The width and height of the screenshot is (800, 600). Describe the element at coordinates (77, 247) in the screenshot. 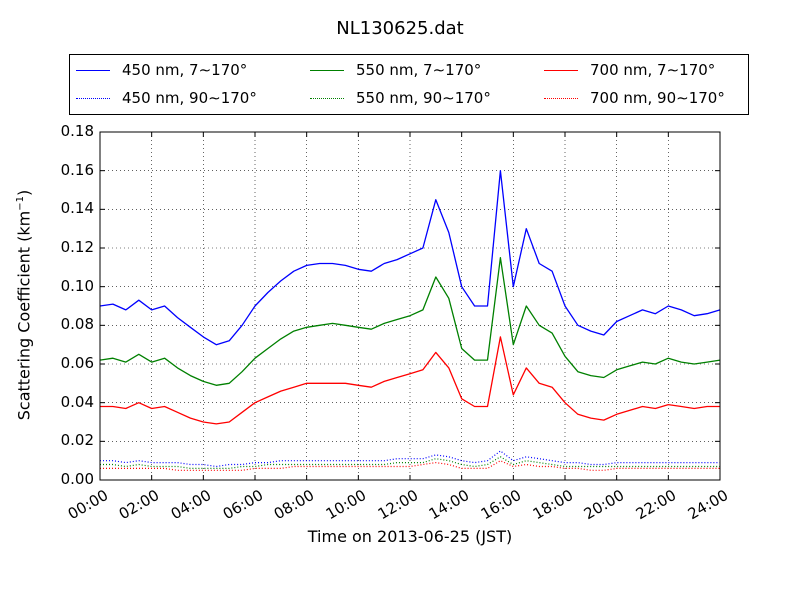

I see `y-tick-label: 0.12` at that location.